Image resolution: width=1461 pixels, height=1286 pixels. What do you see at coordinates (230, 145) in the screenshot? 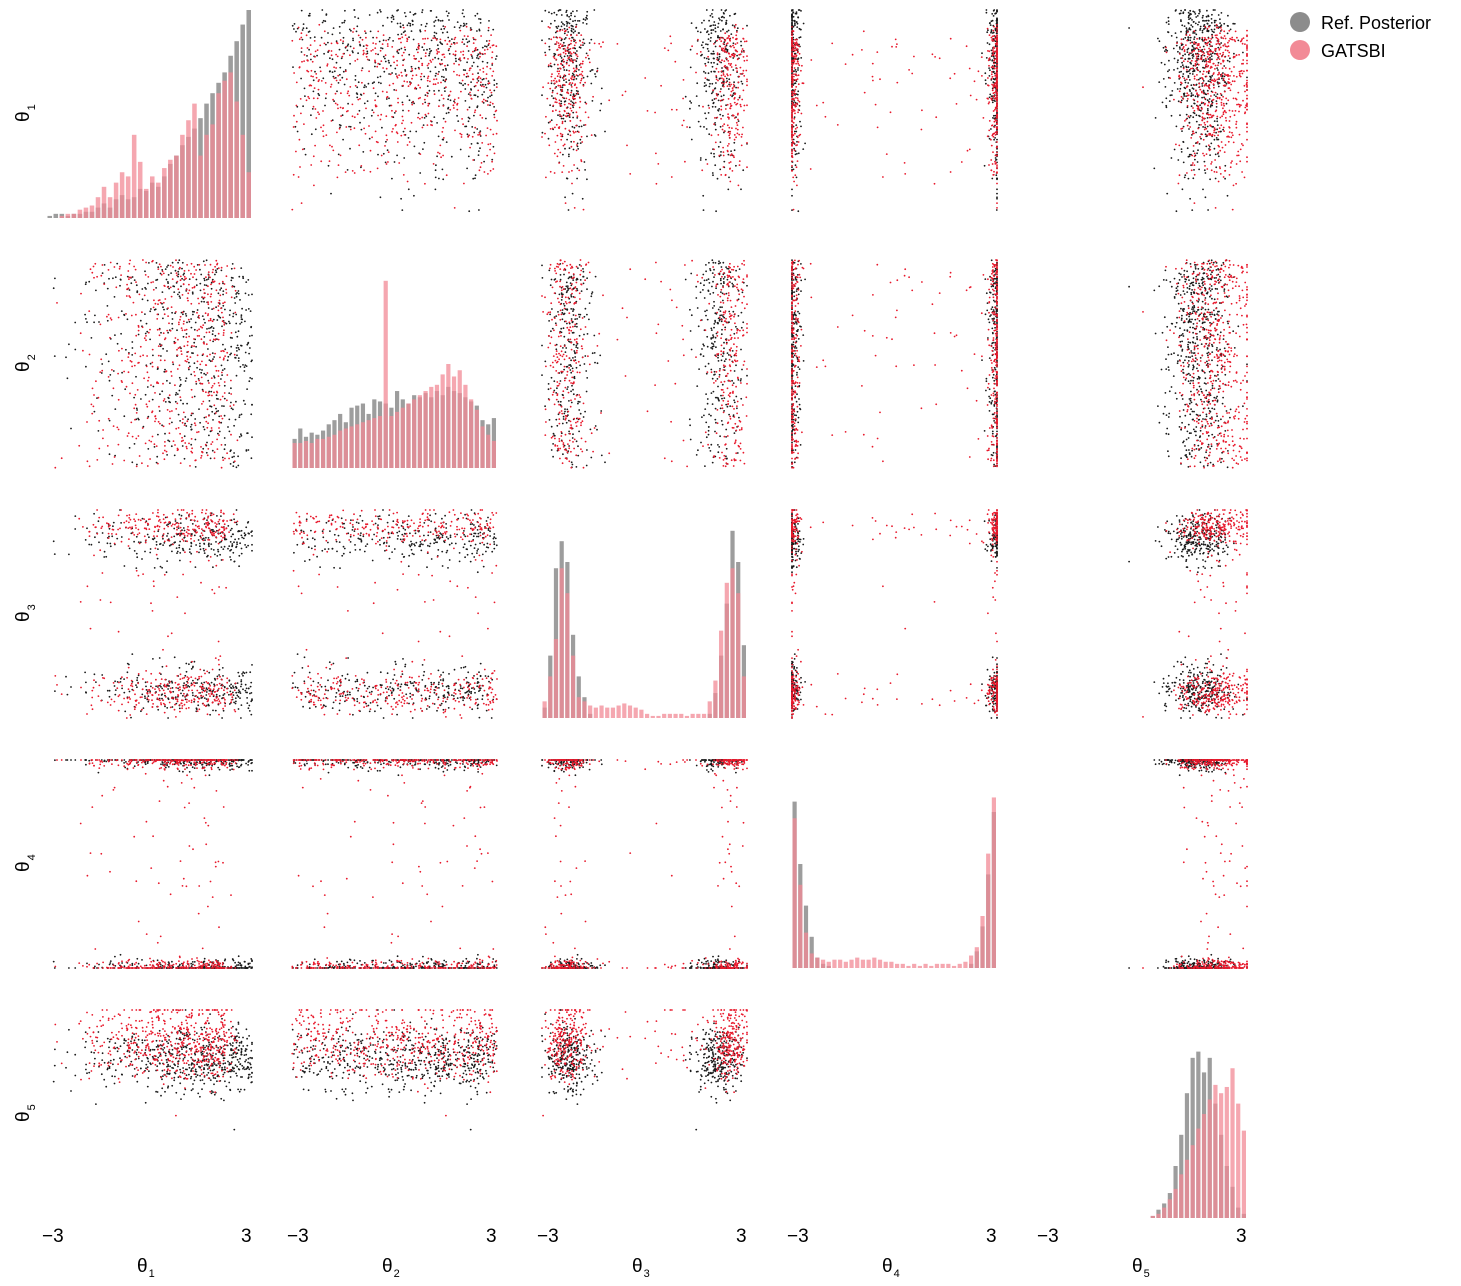
I see `hist-bar-gatsbi` at bounding box center [230, 145].